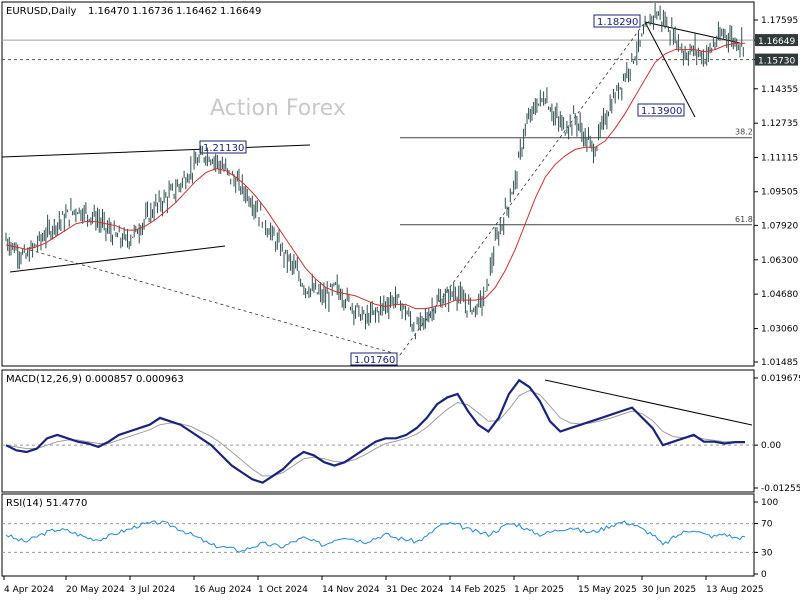 This screenshot has height=600, width=800. What do you see at coordinates (215, 302) in the screenshot?
I see `trendline-dashed-down` at bounding box center [215, 302].